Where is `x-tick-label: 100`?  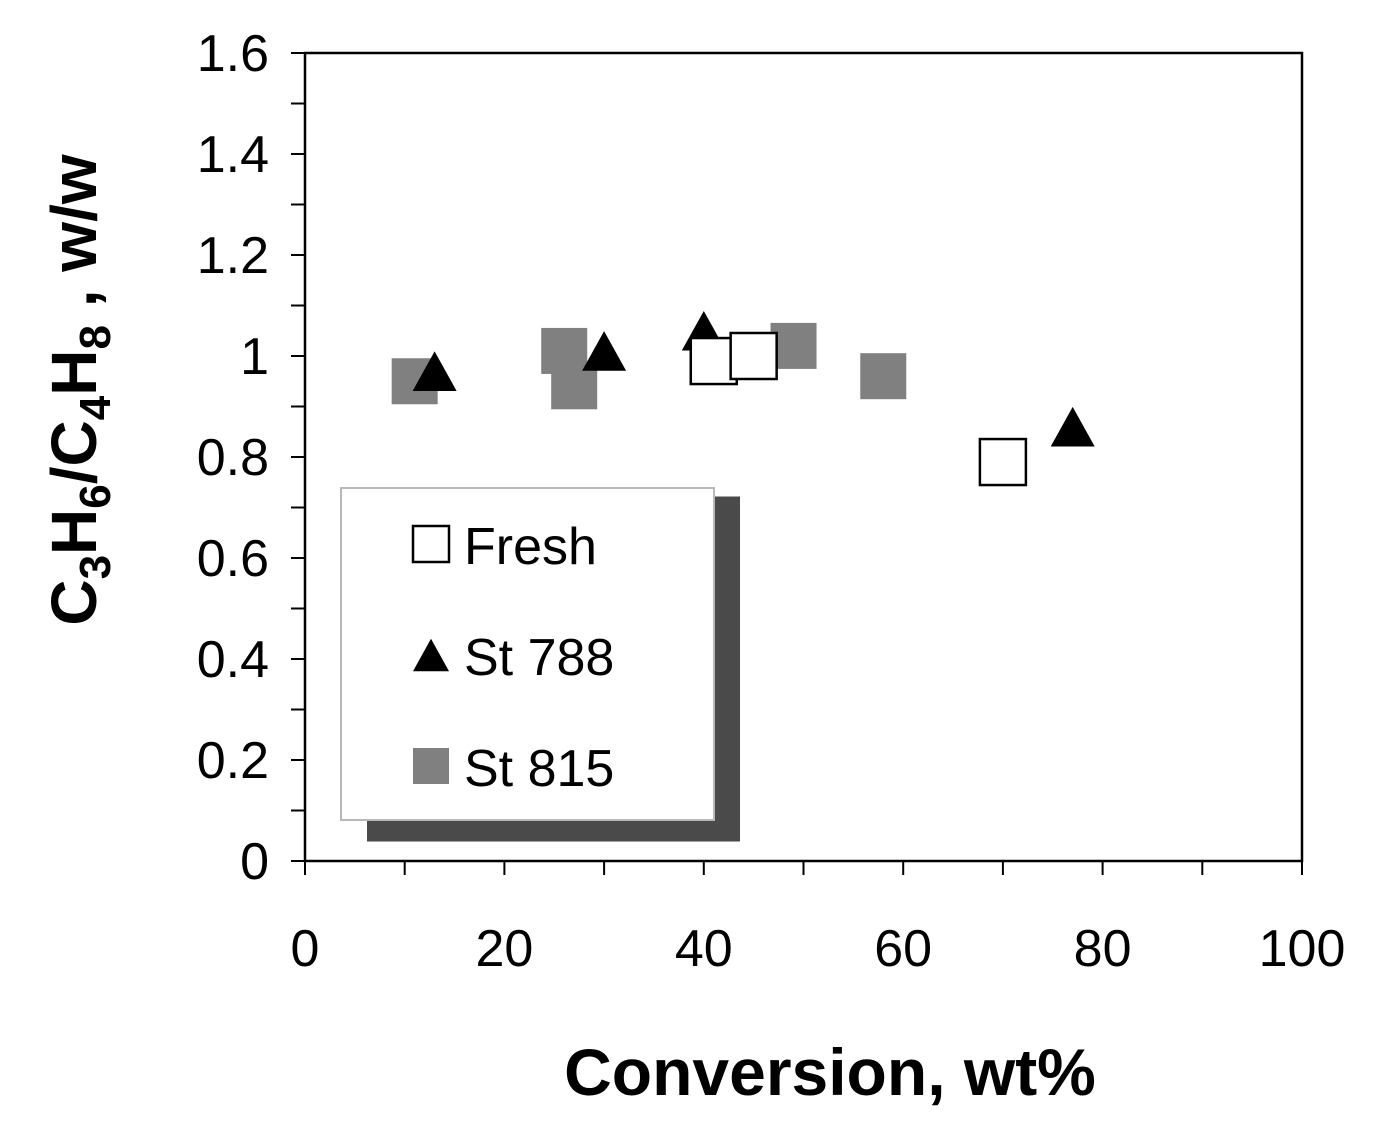 x-tick-label: 100 is located at coordinates (1302, 949).